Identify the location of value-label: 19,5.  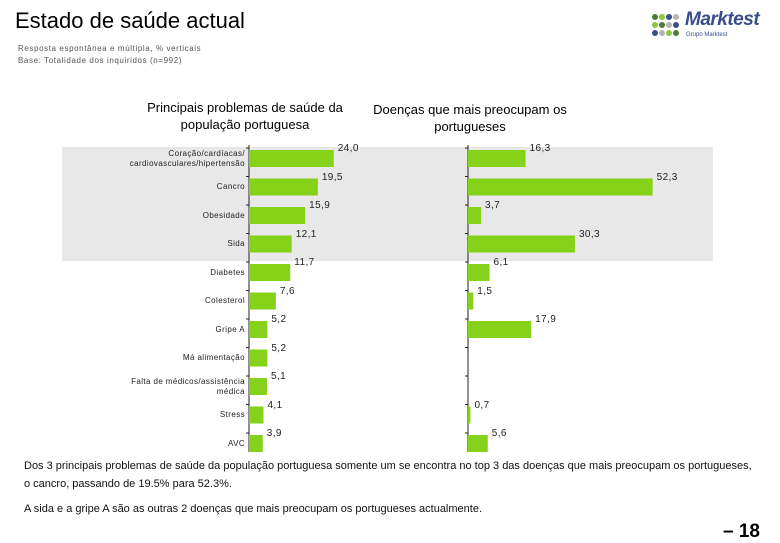
(332, 177).